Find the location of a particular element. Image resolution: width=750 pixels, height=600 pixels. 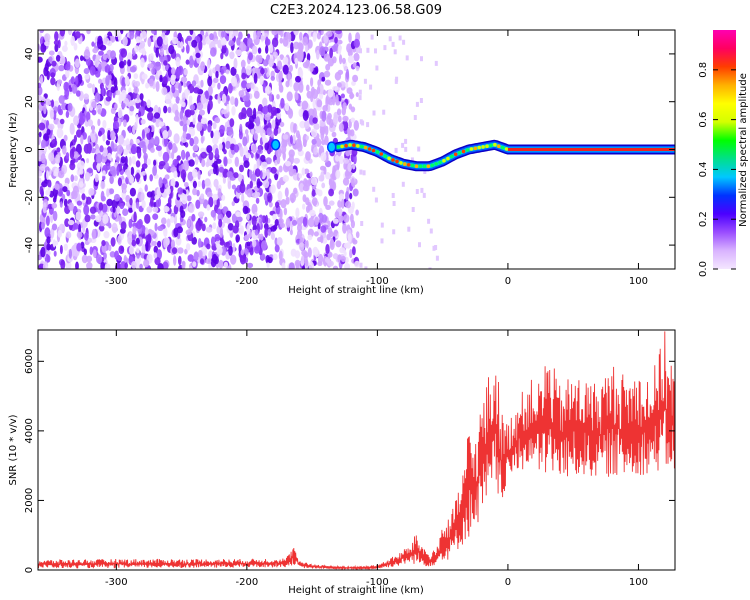

y-tick-label: -20 is located at coordinates (29, 197).